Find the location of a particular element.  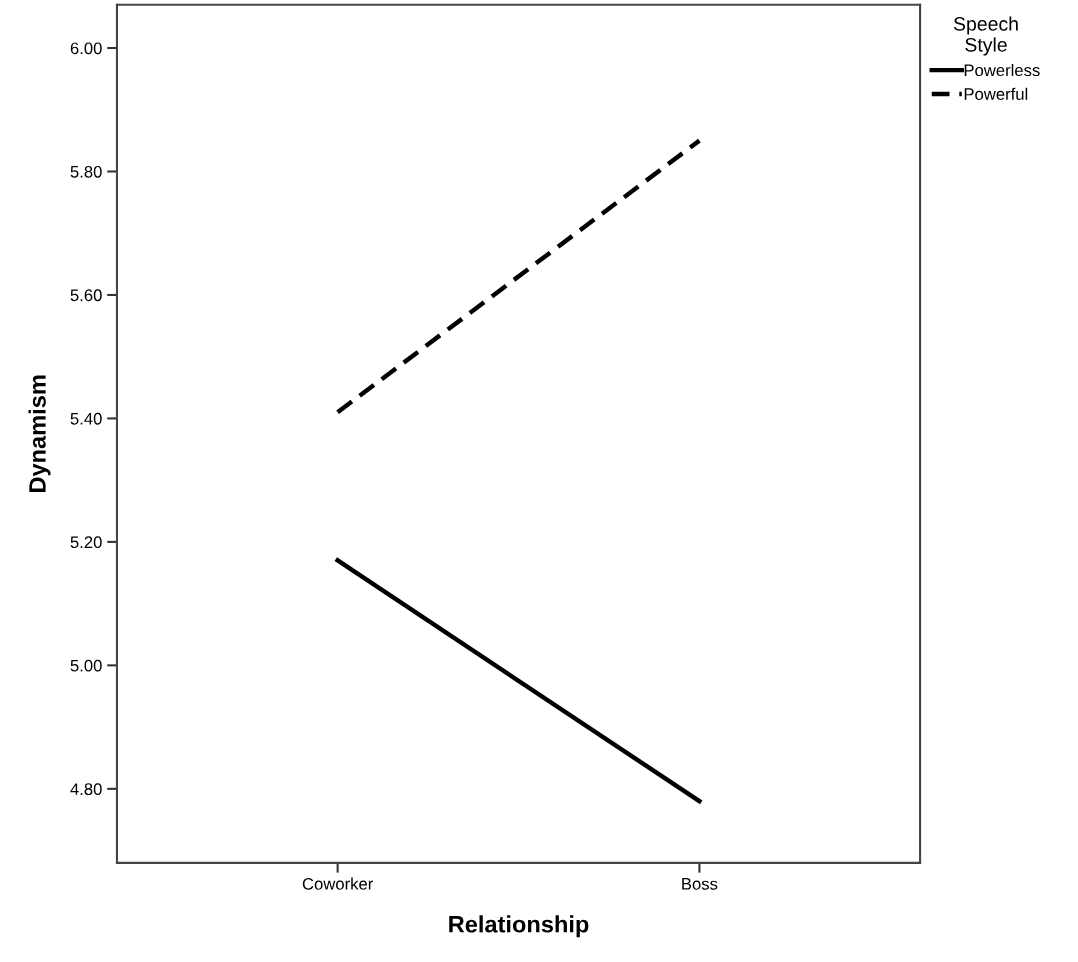

x-tick-label: Boss is located at coordinates (700, 884).